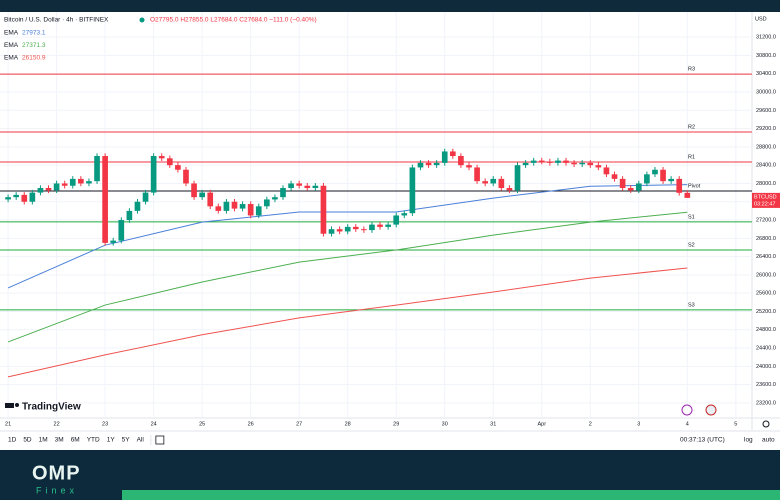 This screenshot has width=780, height=500. What do you see at coordinates (766, 38) in the screenshot?
I see `y-tick-label: 31200.0` at bounding box center [766, 38].